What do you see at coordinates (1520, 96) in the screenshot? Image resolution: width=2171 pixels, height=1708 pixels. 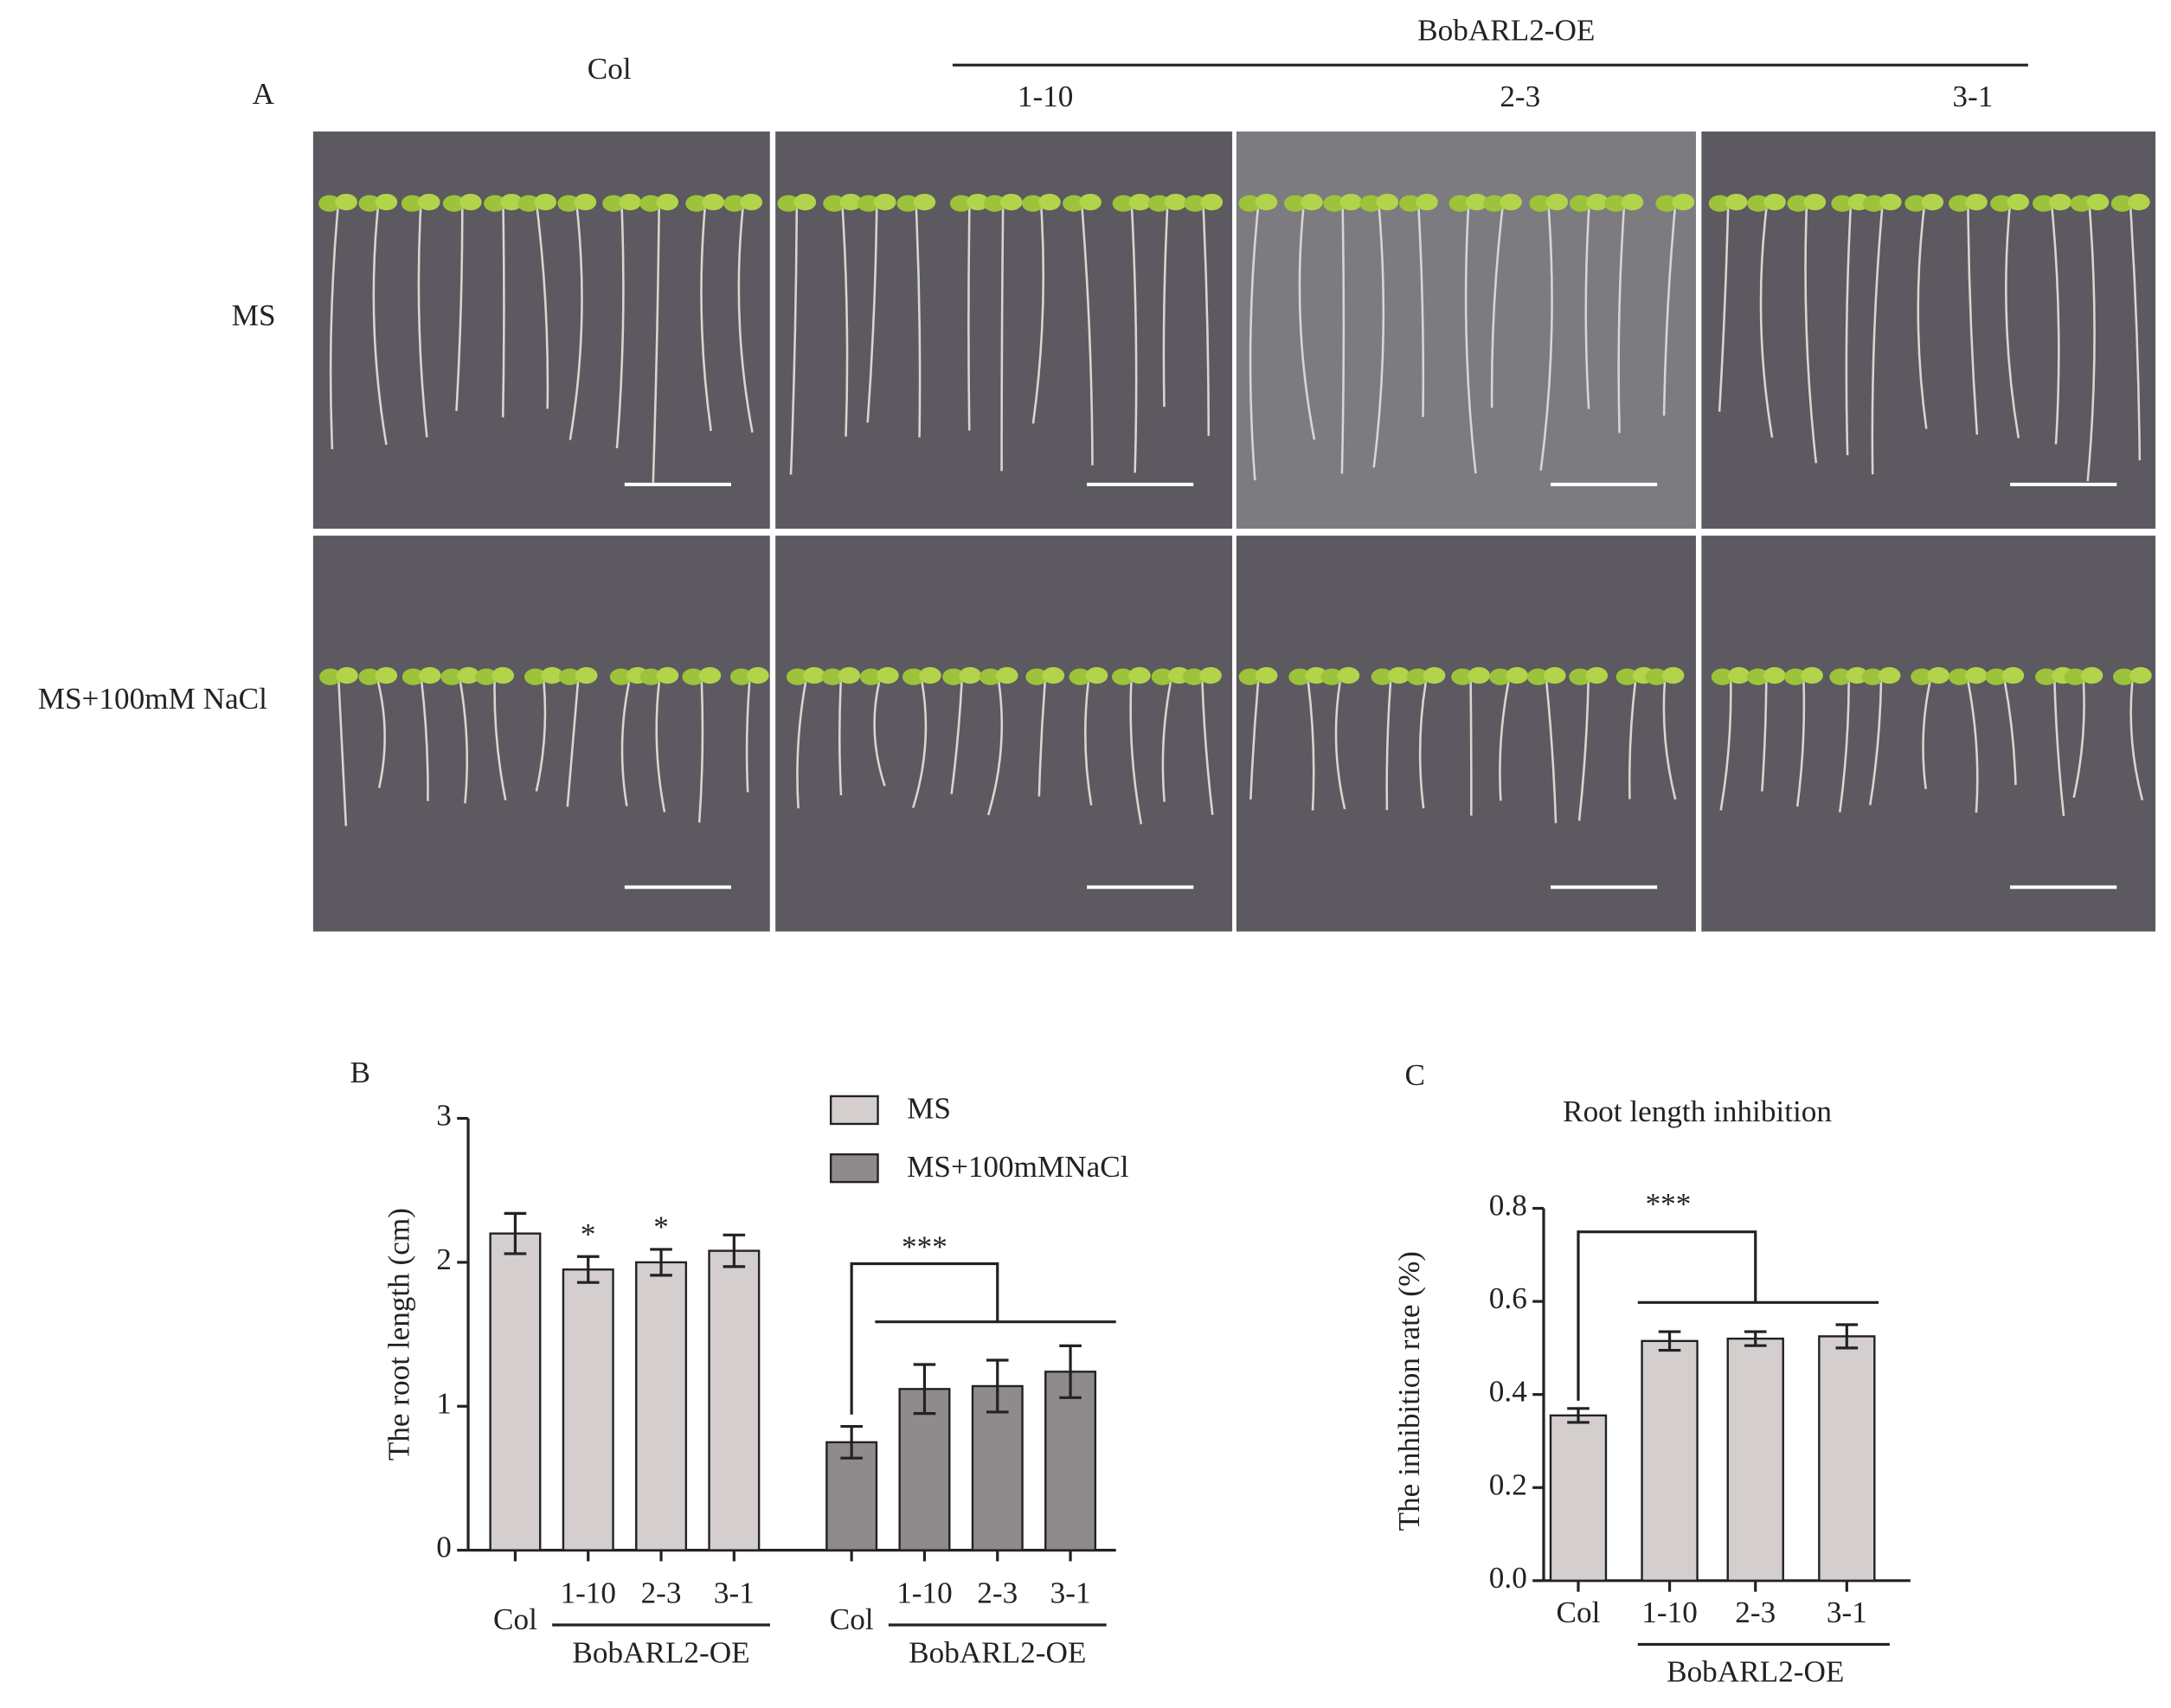 I see `column-label: 2-3` at bounding box center [1520, 96].